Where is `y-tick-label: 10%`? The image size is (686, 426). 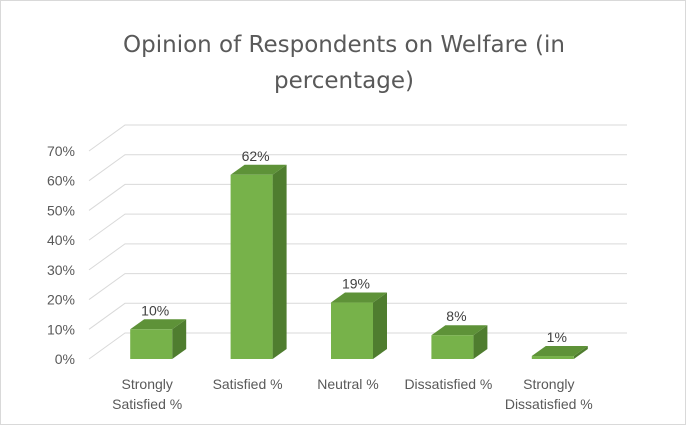
y-tick-label: 10% is located at coordinates (61, 329).